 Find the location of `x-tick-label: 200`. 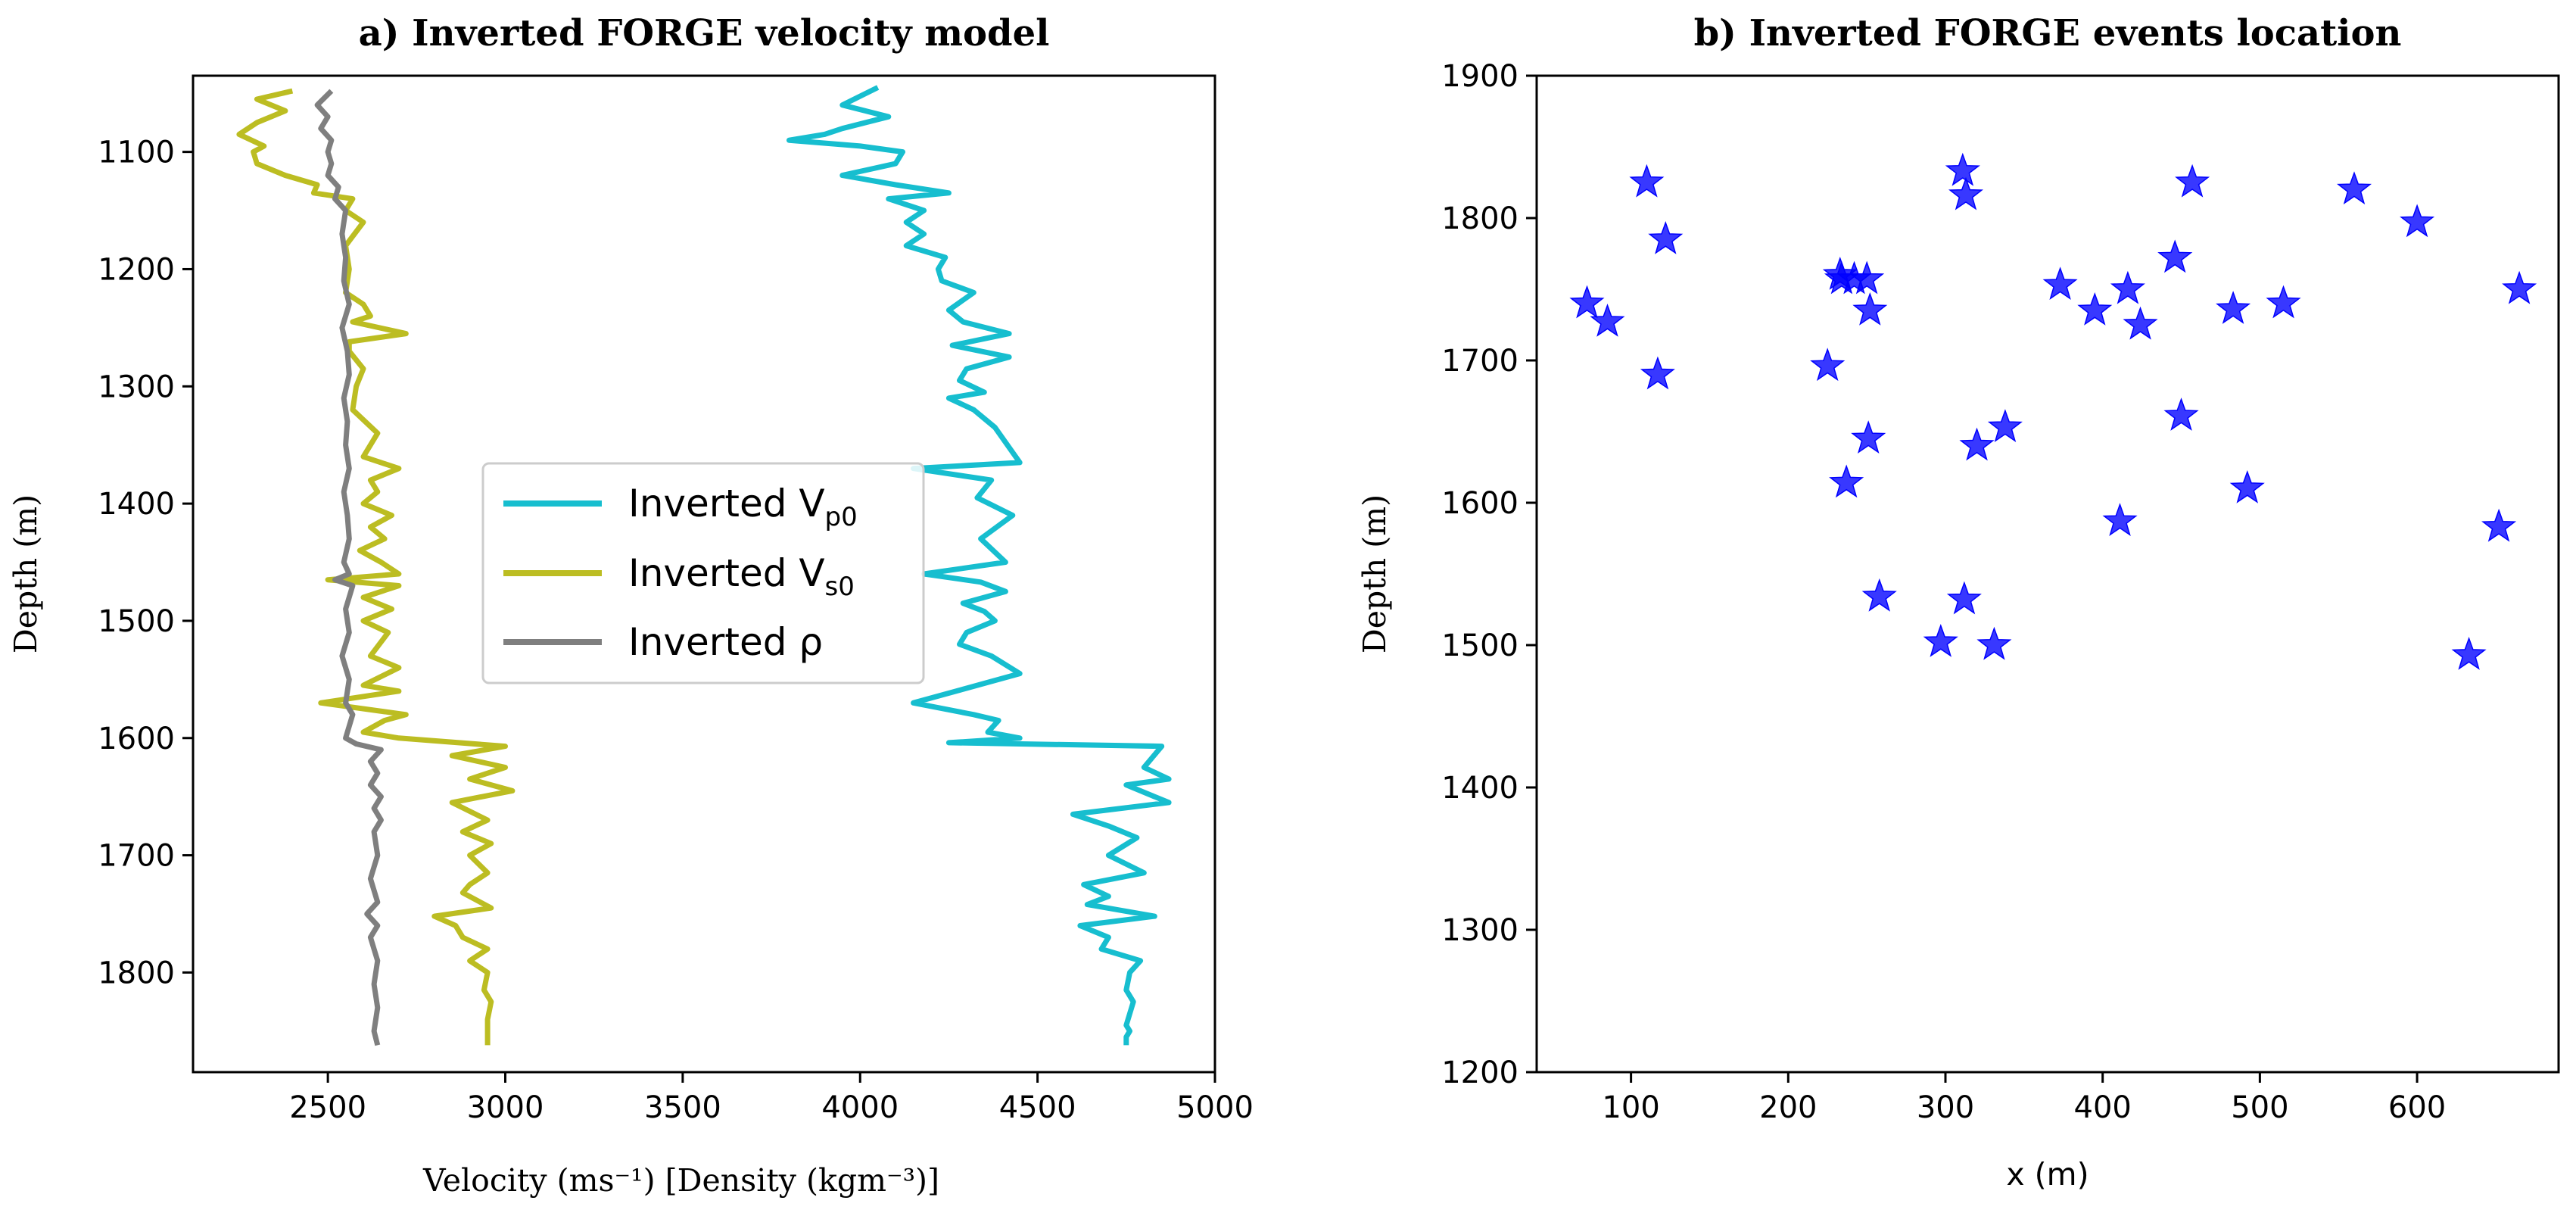

x-tick-label: 200 is located at coordinates (1788, 1107).